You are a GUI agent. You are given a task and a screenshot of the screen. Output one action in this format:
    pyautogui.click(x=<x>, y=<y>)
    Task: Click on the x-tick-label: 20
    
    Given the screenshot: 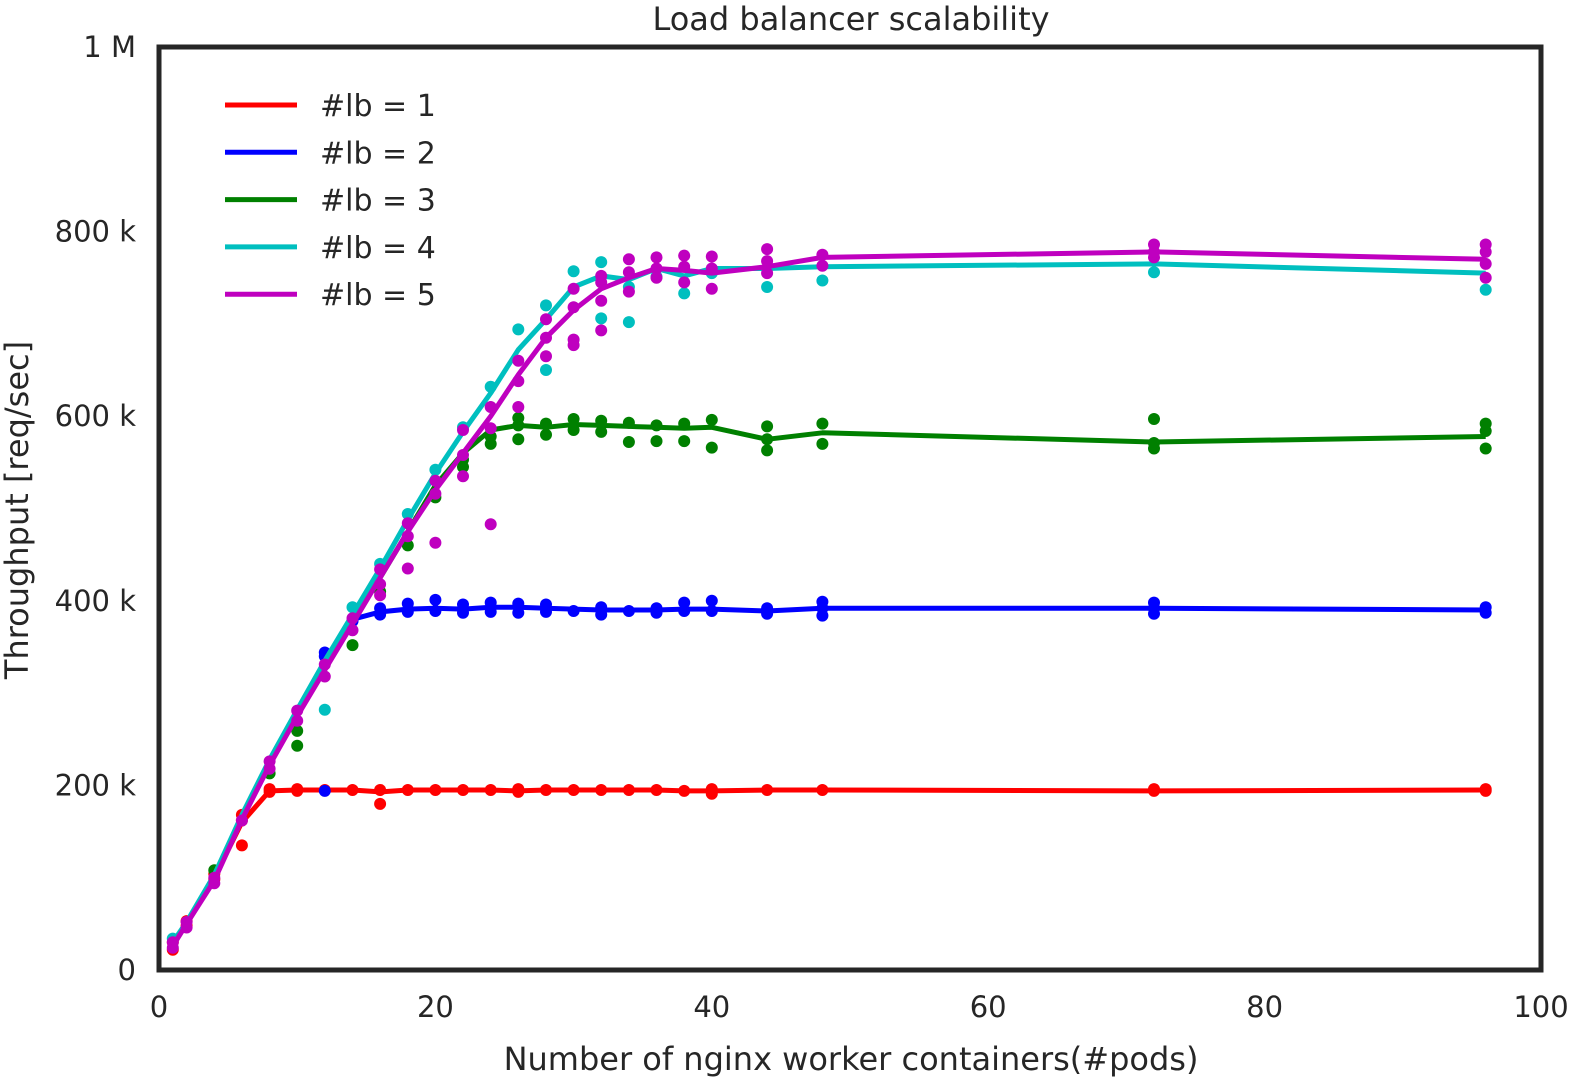 What is the action you would take?
    pyautogui.click(x=435, y=1007)
    